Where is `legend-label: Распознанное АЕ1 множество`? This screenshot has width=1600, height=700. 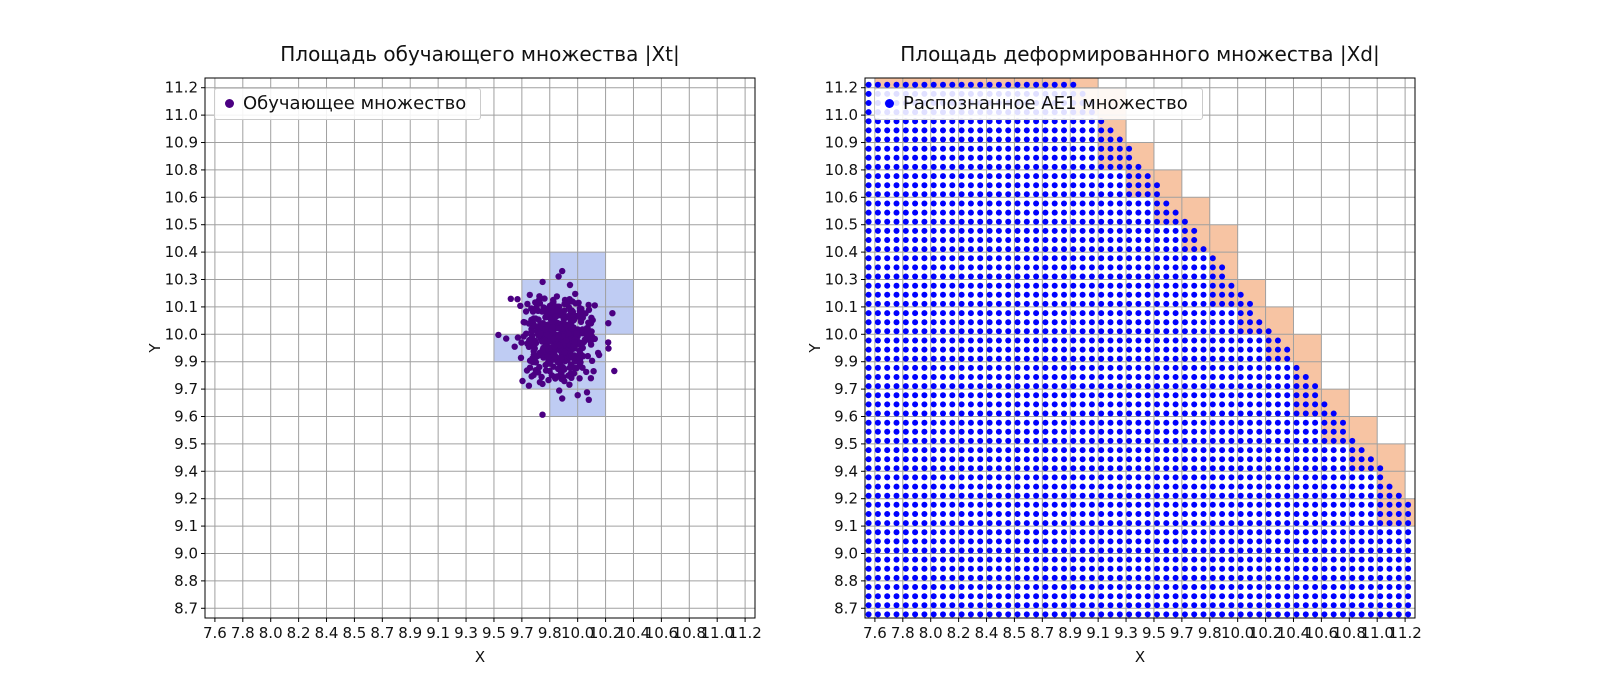
legend-label: Распознанное АЕ1 множество is located at coordinates (1045, 103).